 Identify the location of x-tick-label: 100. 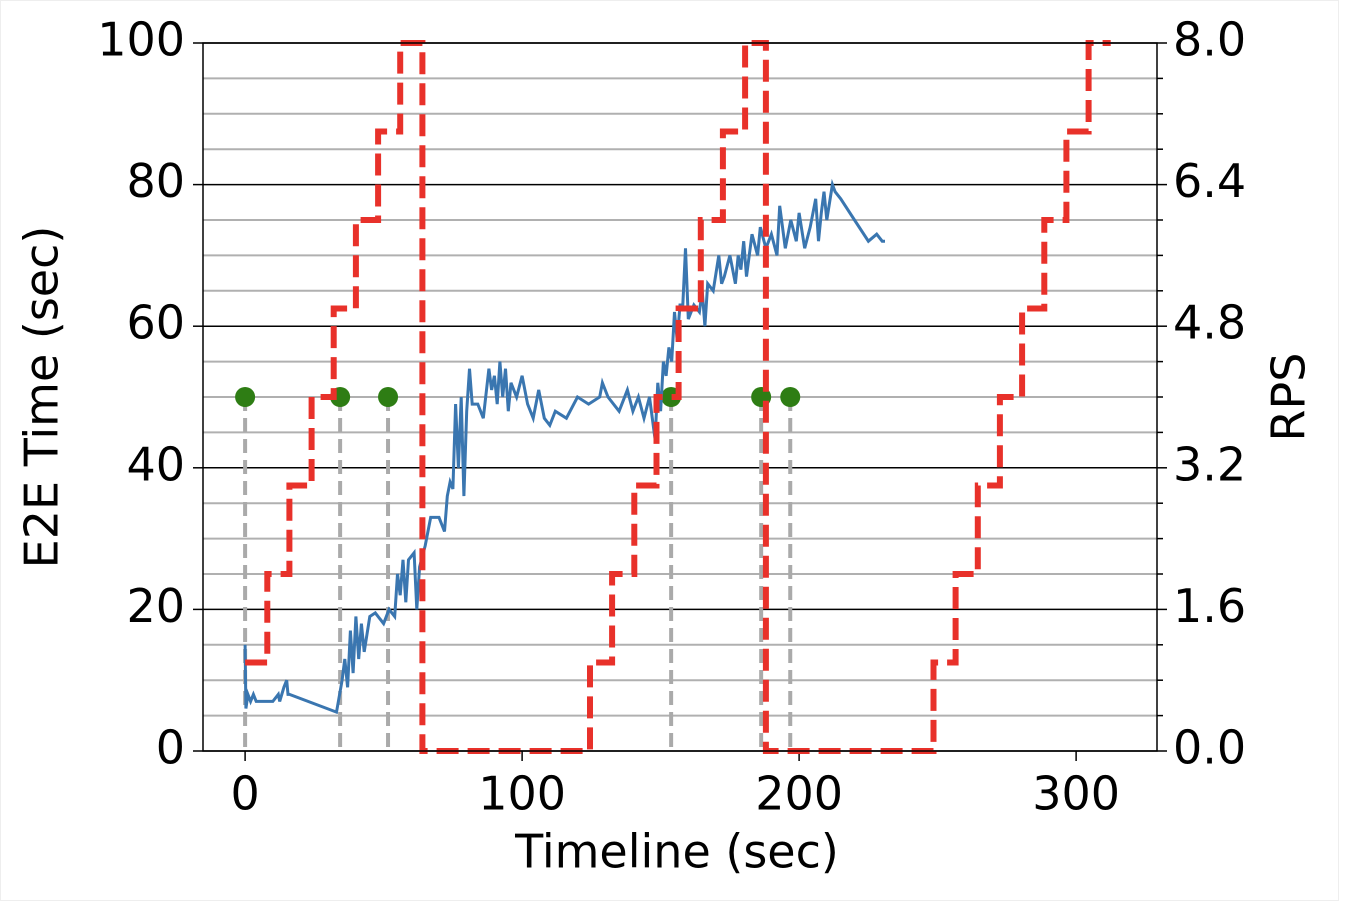
(522, 794).